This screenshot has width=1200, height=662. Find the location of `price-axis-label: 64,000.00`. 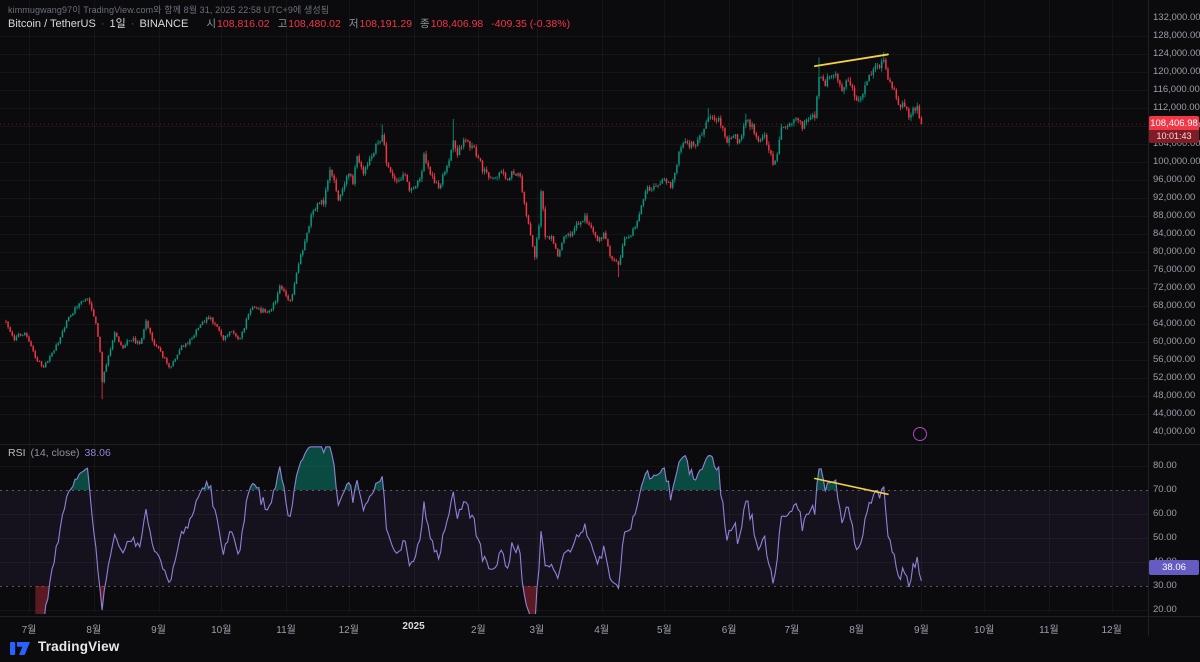

price-axis-label: 64,000.00 is located at coordinates (1174, 323).